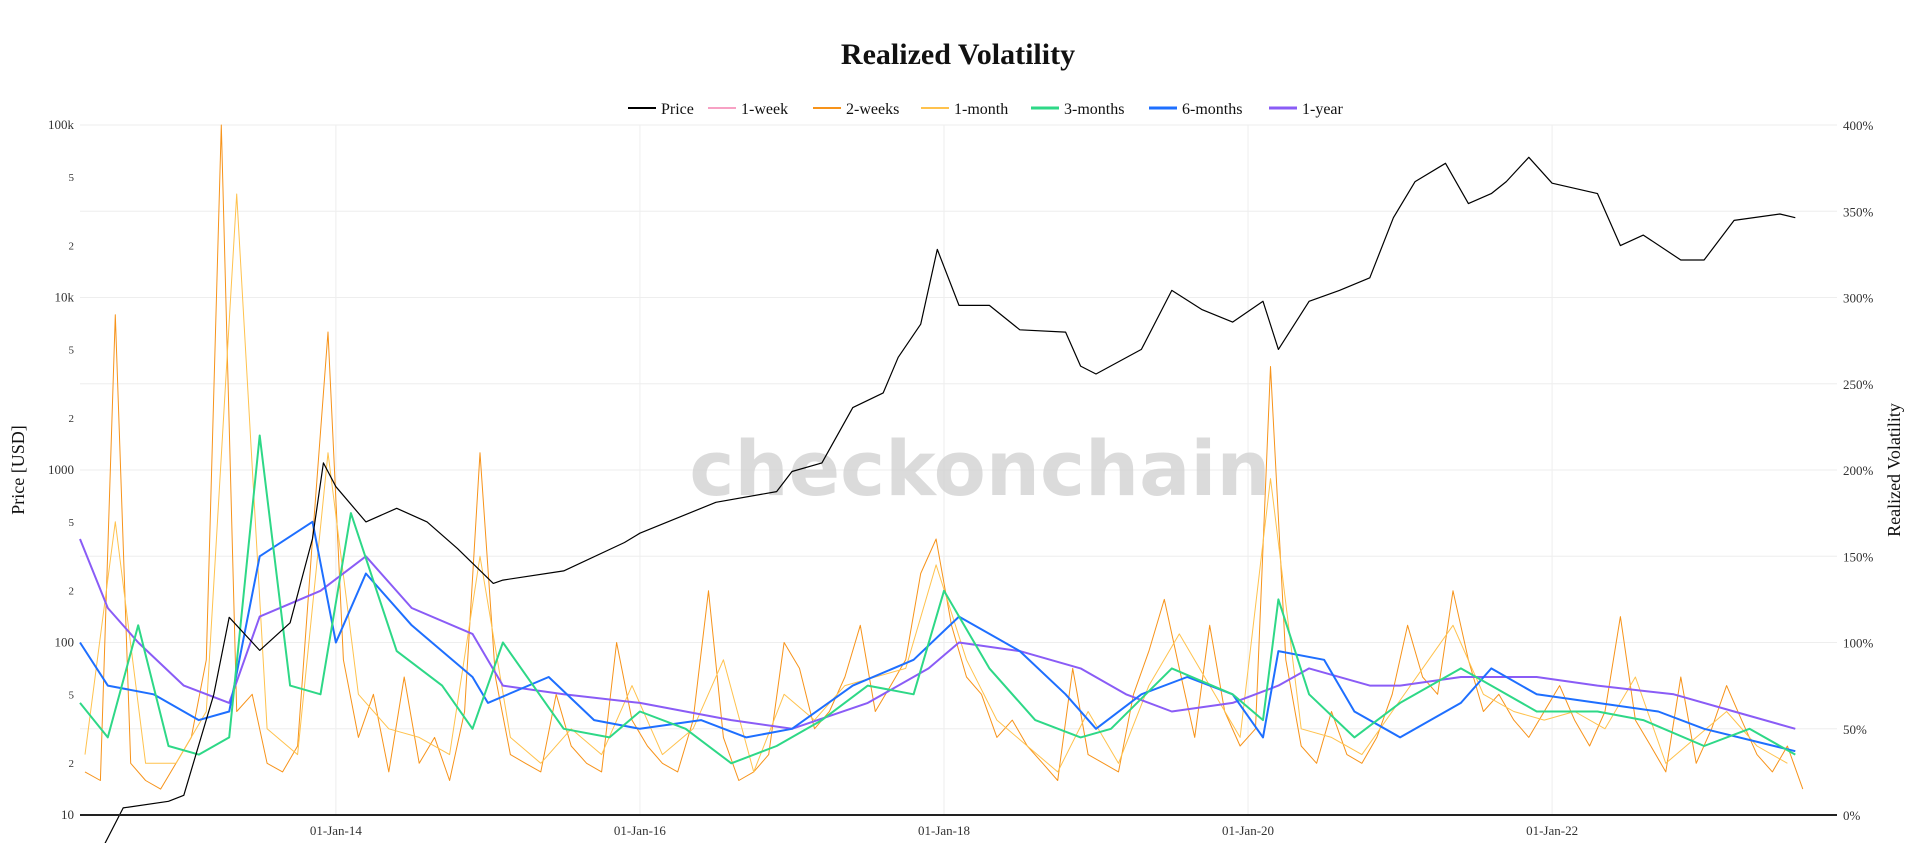 The height and width of the screenshot is (843, 1916). I want to click on legend-item-1-week: 1-week, so click(748, 109).